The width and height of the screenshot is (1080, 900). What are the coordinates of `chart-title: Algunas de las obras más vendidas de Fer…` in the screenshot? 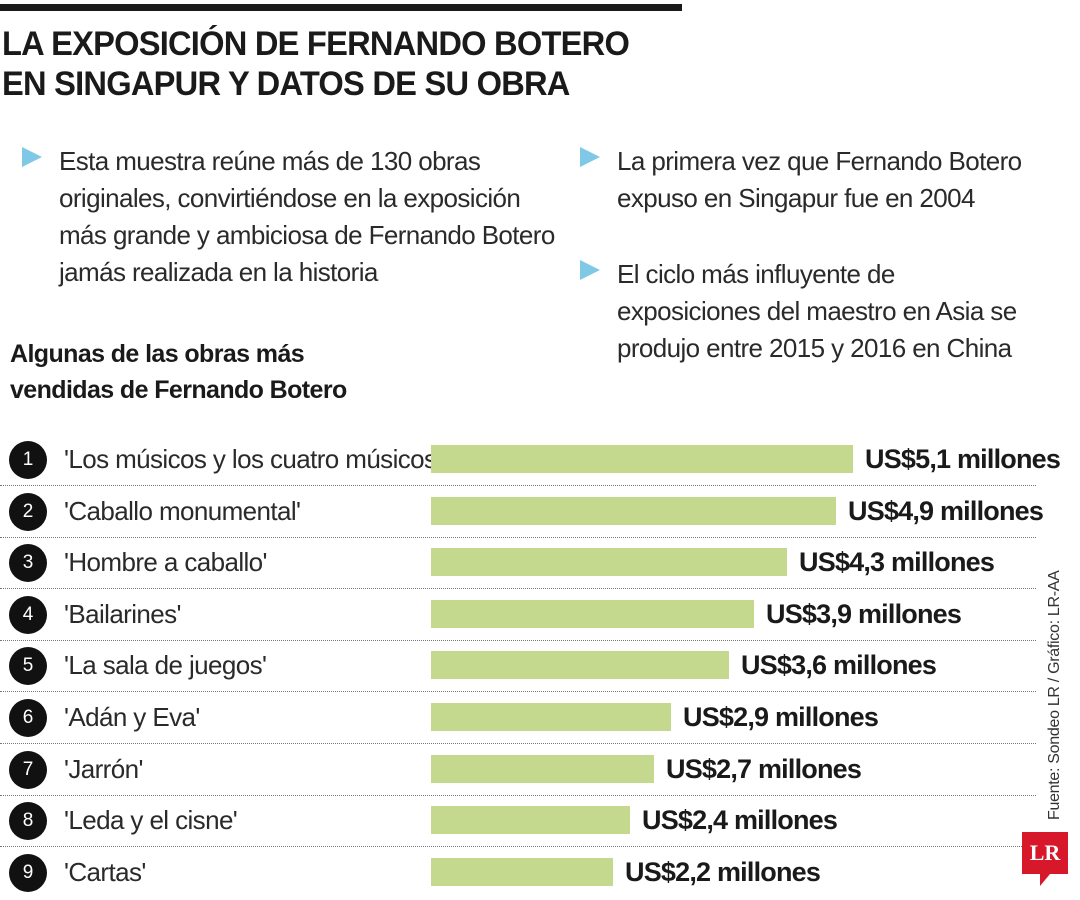 It's located at (178, 372).